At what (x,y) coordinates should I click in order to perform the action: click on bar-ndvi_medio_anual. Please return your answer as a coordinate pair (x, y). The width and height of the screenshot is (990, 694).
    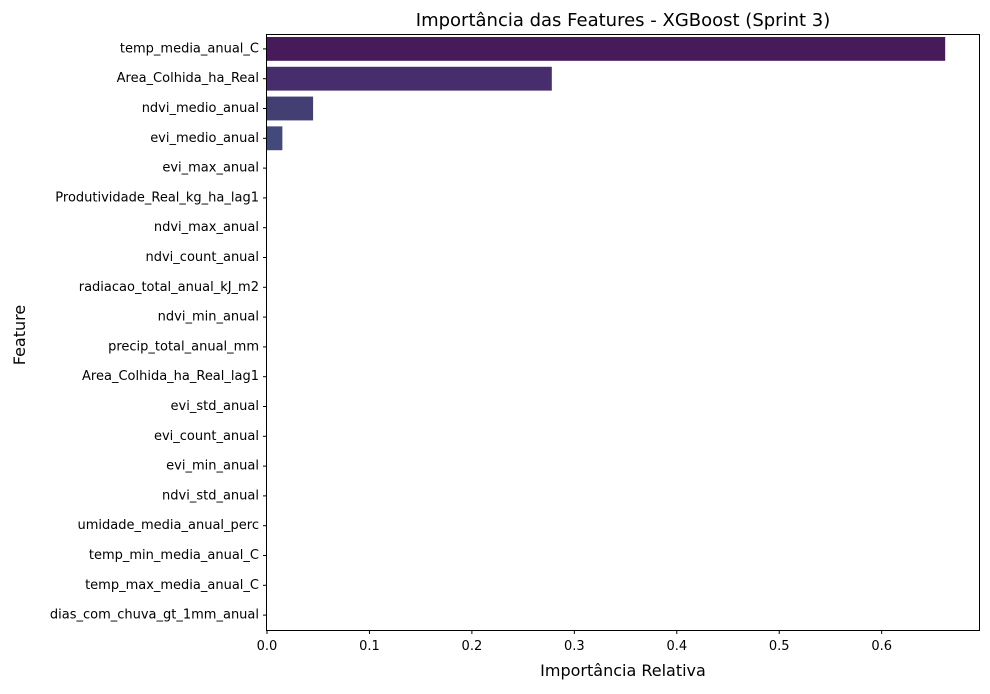
    Looking at the image, I should click on (290, 108).